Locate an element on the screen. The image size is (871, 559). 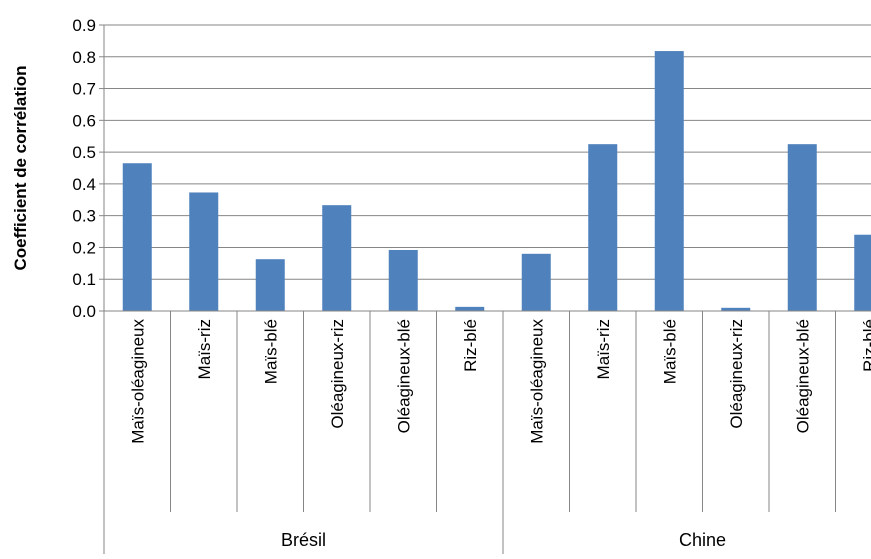
y-axis-title: Coefficient de corrélation is located at coordinates (20, 168).